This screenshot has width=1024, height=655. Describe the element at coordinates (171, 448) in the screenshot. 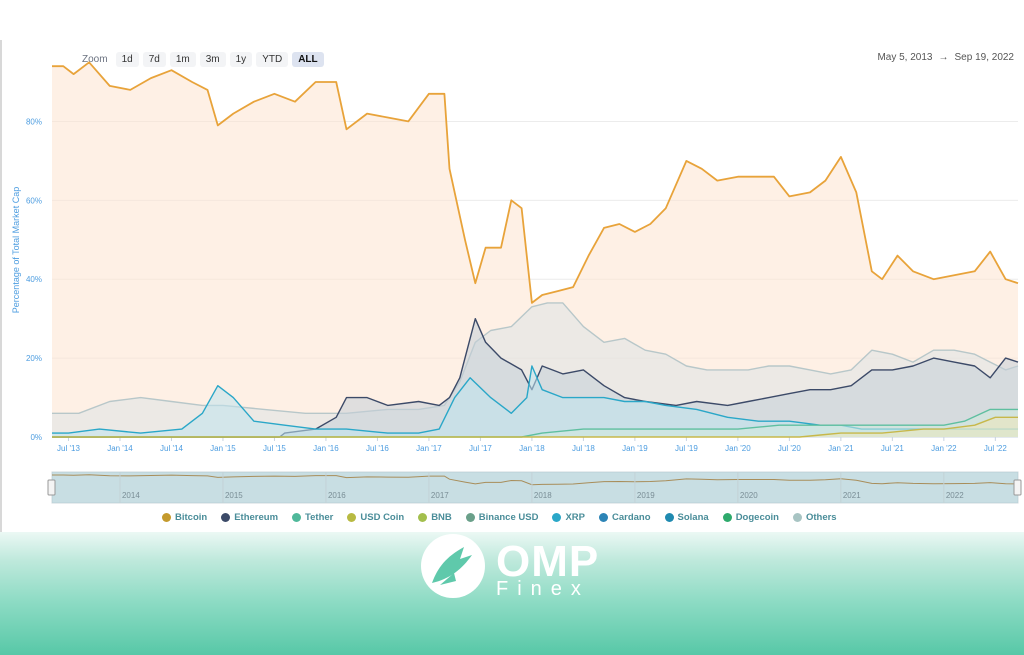

I see `x-tick-label: Jul '14` at that location.